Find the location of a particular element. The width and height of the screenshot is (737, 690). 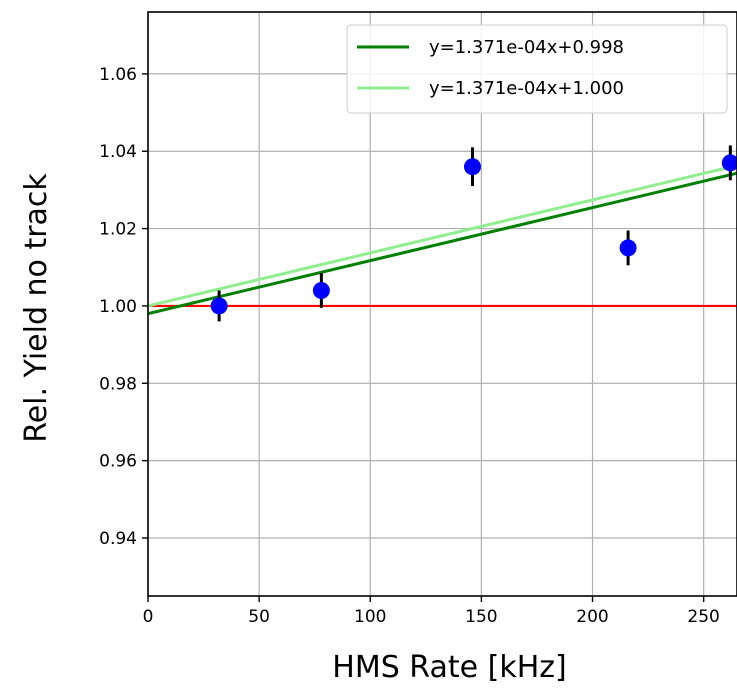

x-tick-label: 0 is located at coordinates (148, 617).